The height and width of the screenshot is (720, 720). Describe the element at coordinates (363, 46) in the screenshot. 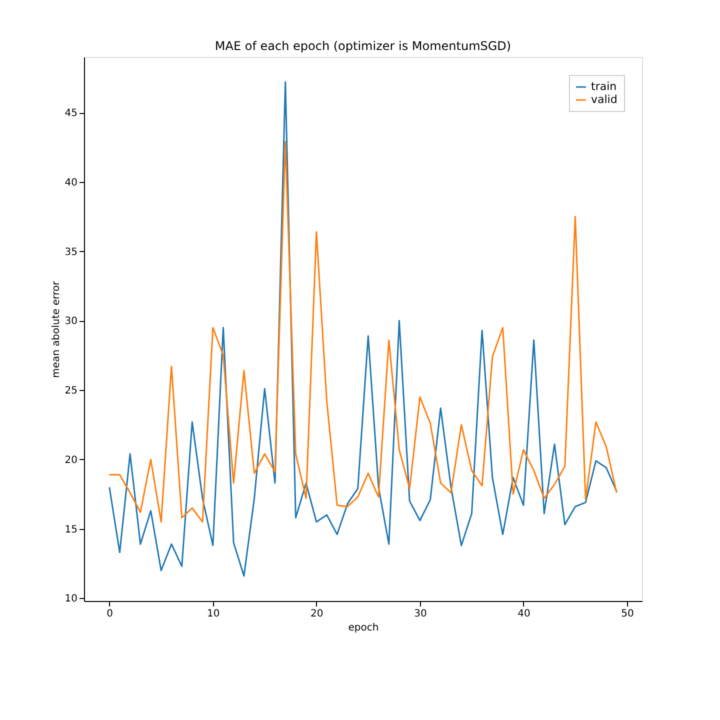

I see `chart-title: MAE of each epoch (optimizer is MomentumSGD)` at that location.